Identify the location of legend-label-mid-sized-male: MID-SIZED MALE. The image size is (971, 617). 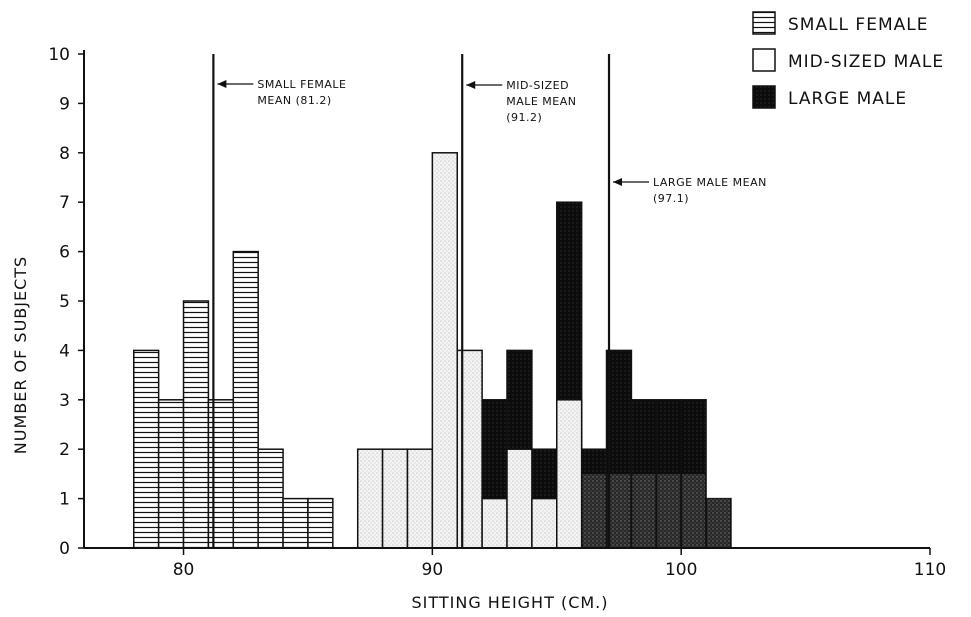
(866, 62).